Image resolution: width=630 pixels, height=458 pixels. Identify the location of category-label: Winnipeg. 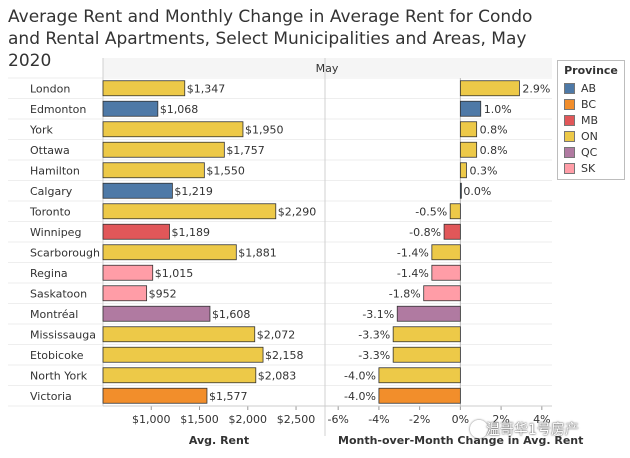
(55, 232).